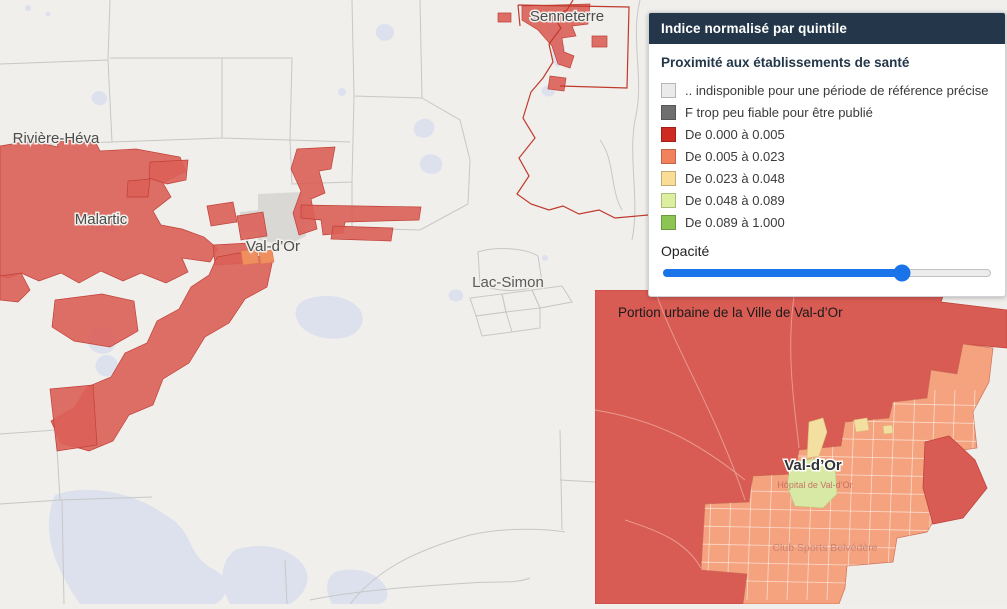 The image size is (1007, 609). I want to click on map-label-lac-simon: Lac-Simon, so click(508, 282).